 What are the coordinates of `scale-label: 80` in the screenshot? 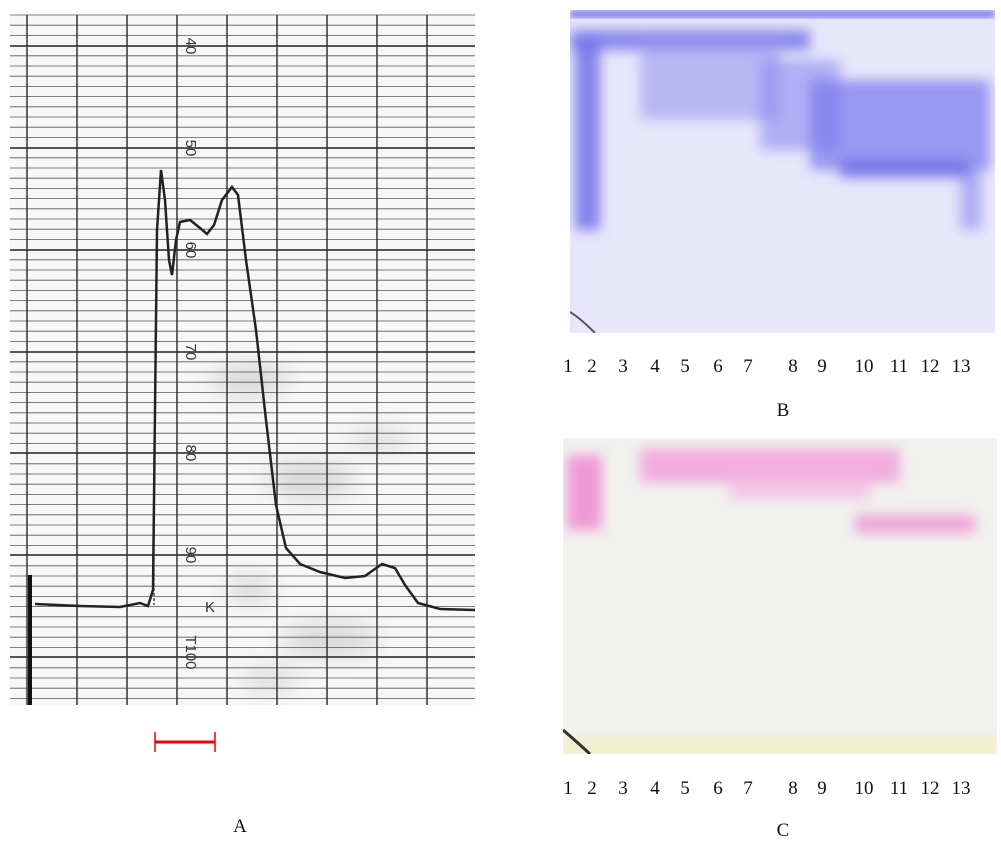 It's located at (190, 453).